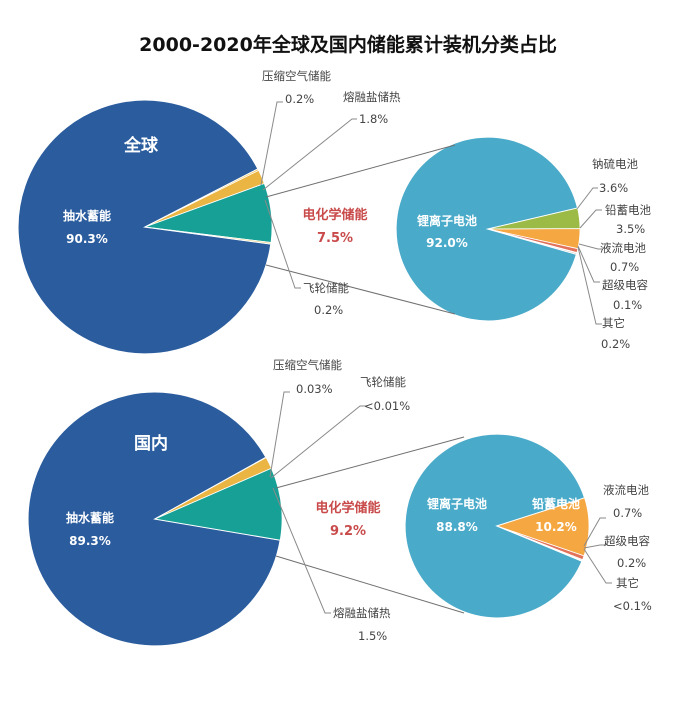 This screenshot has height=706, width=696. I want to click on leader-global-caes, so click(271, 143).